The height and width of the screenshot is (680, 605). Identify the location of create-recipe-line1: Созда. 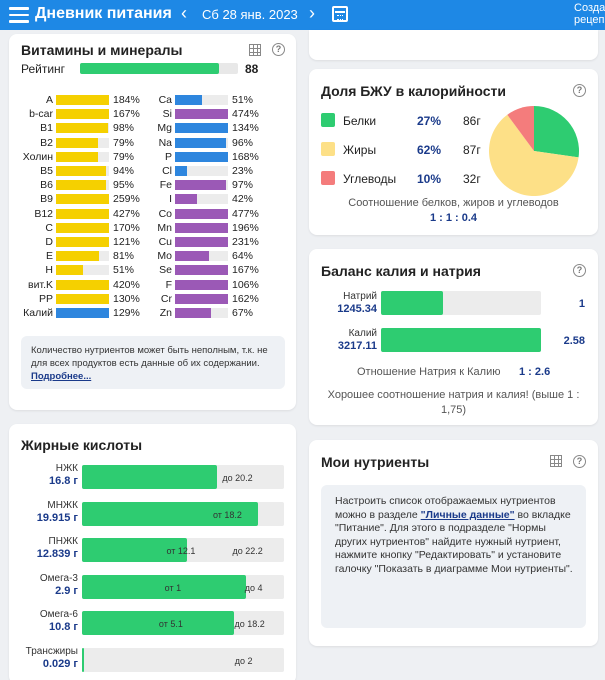
(589, 8).